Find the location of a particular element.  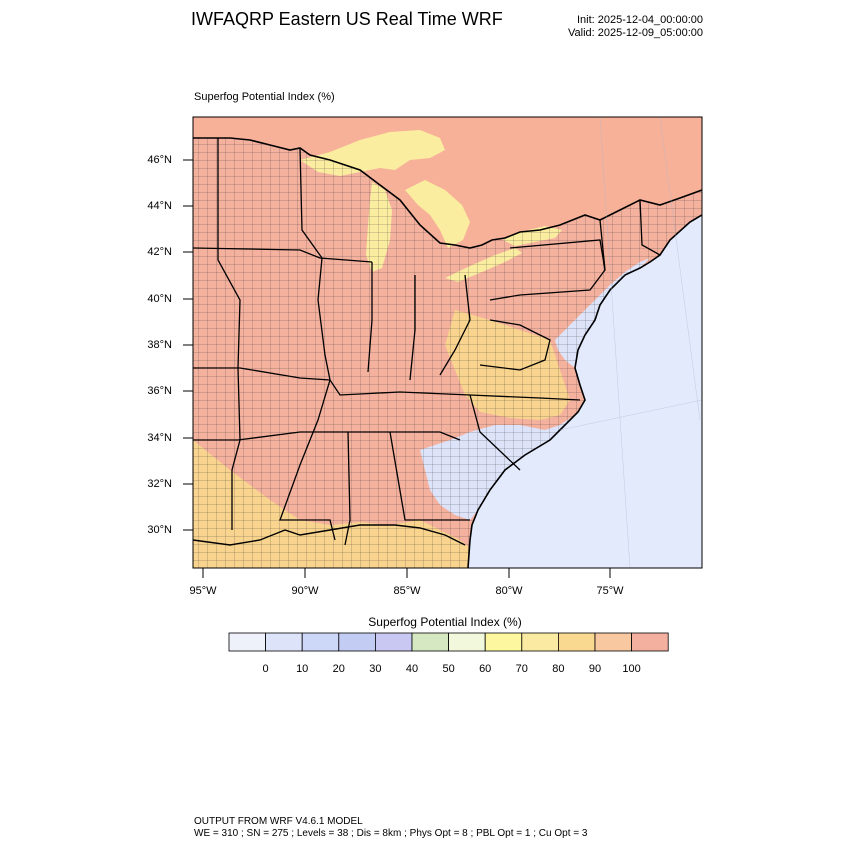

colorbar-tick-label: 90 is located at coordinates (595, 669).